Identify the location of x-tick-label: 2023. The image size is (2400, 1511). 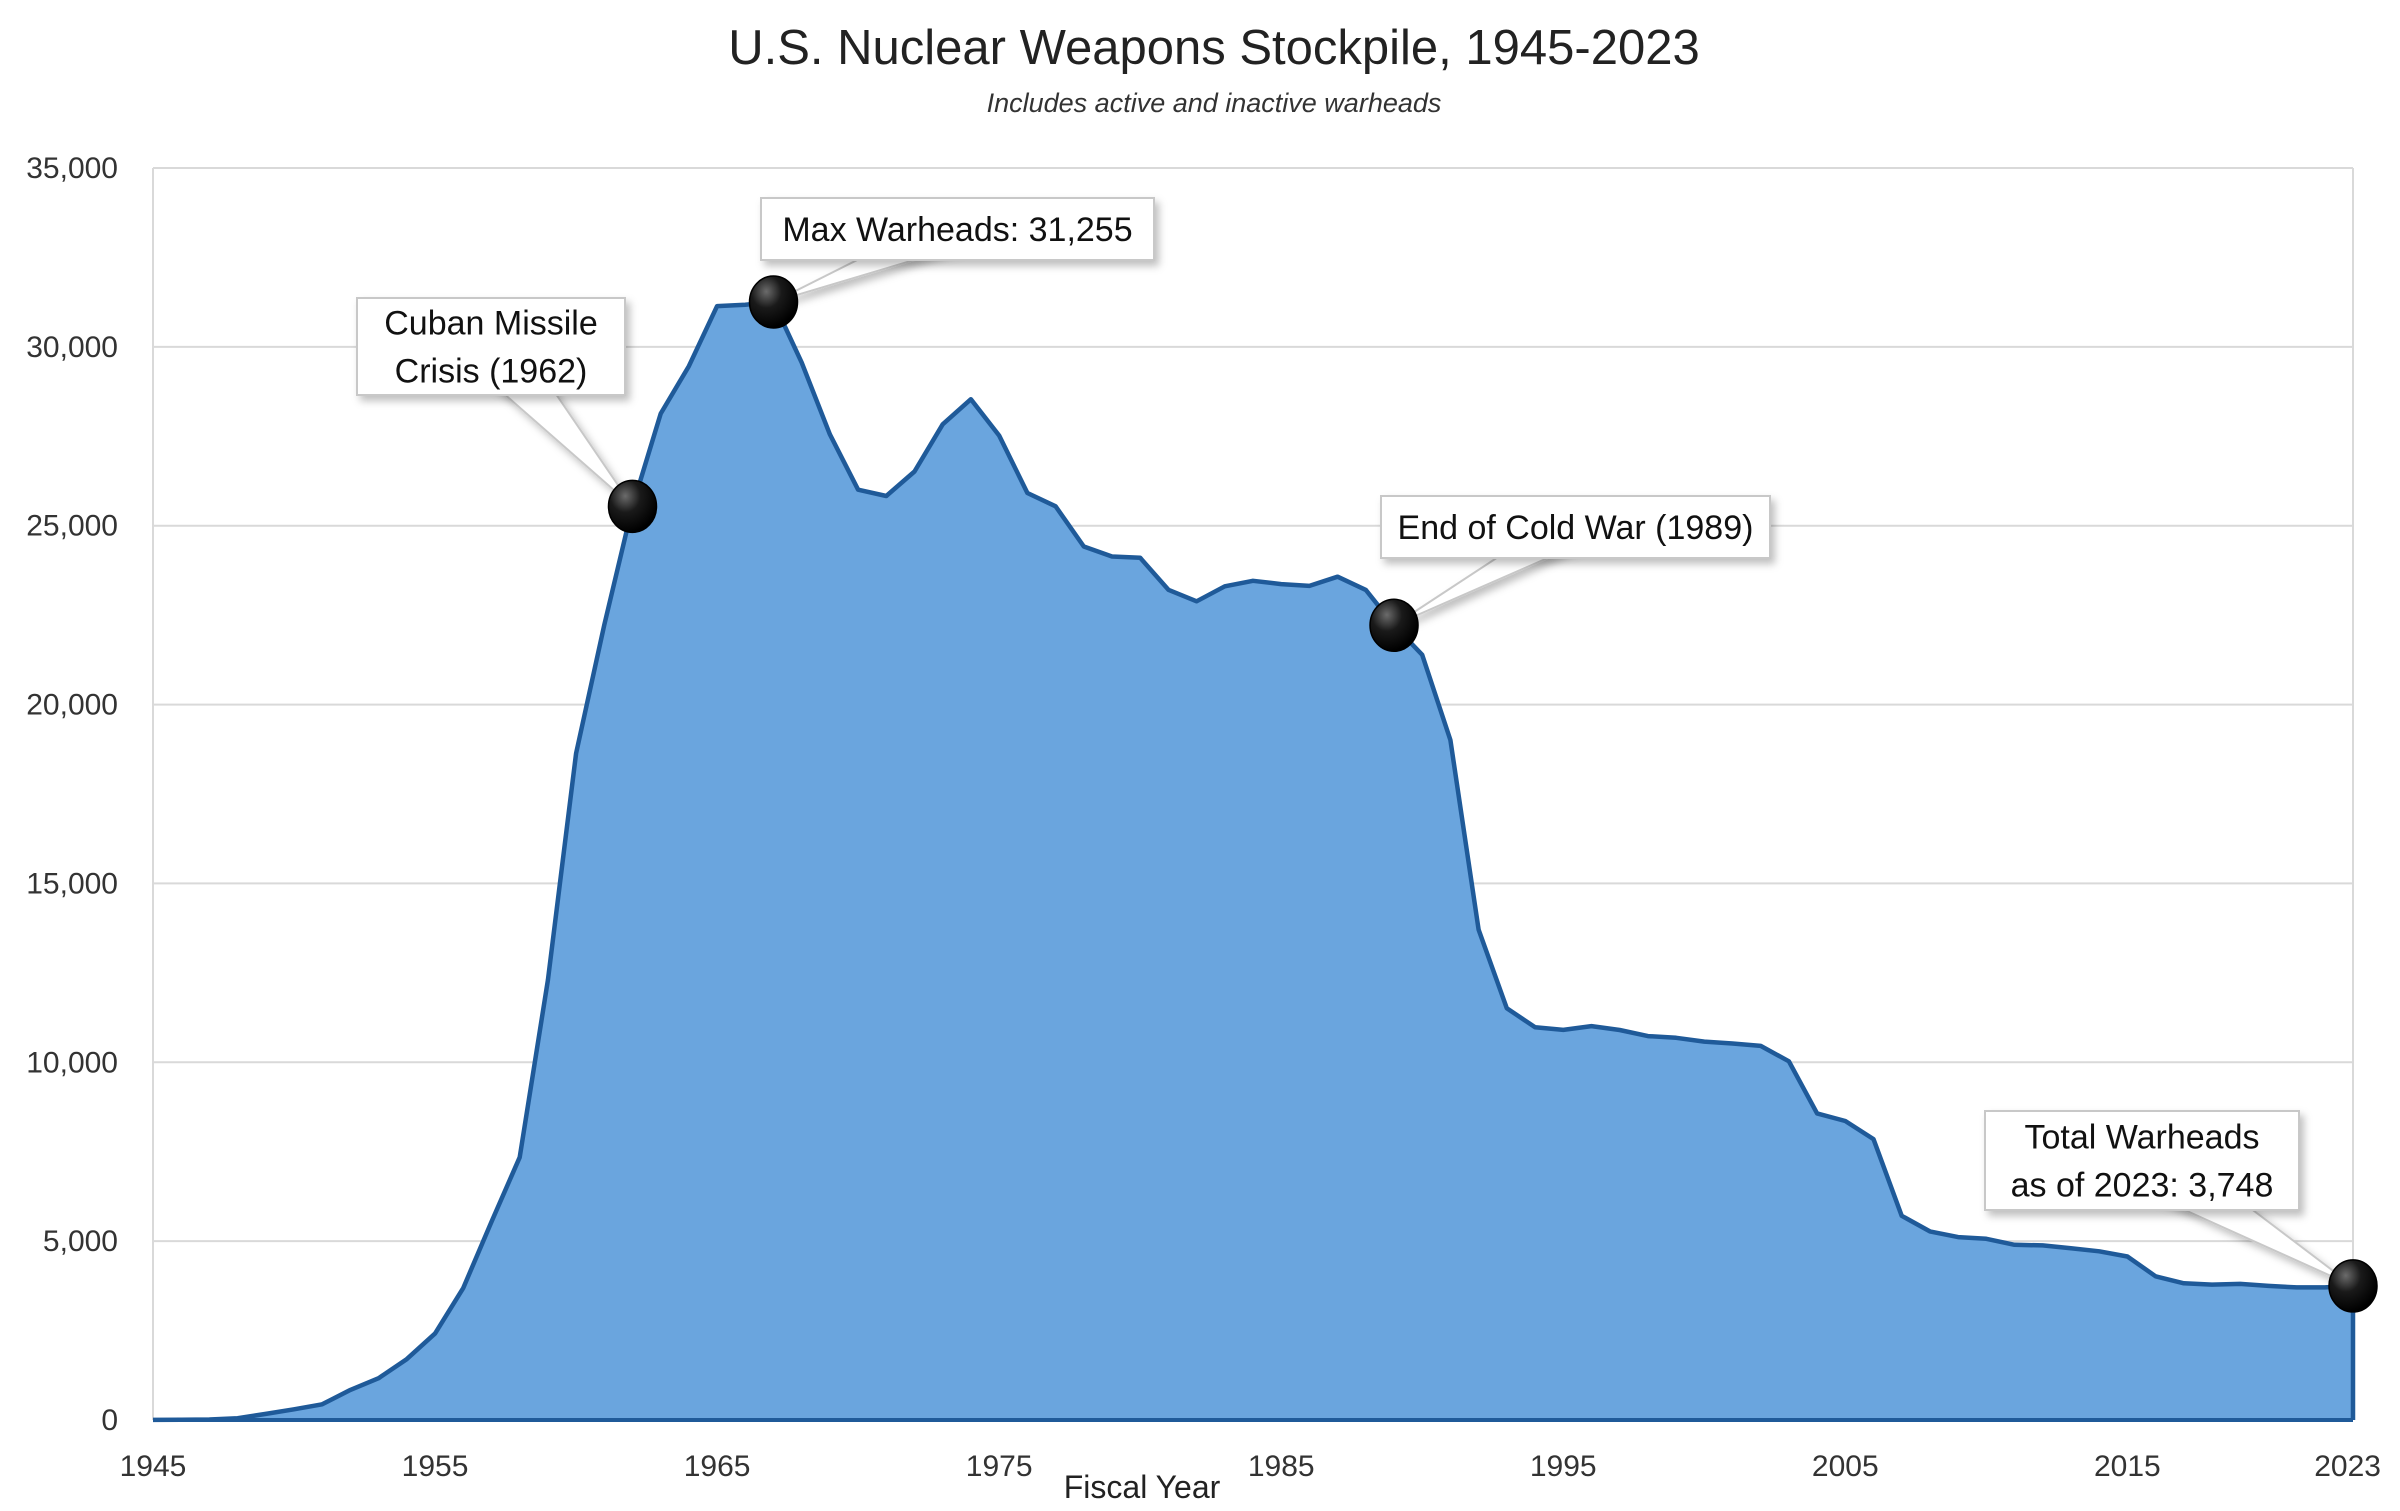
(2347, 1466).